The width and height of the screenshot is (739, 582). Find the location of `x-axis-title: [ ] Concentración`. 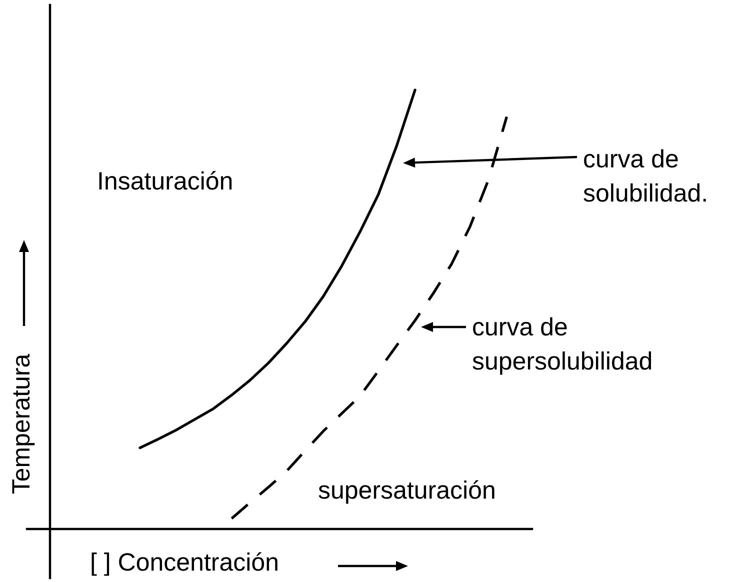

x-axis-title: [ ] Concentración is located at coordinates (185, 564).